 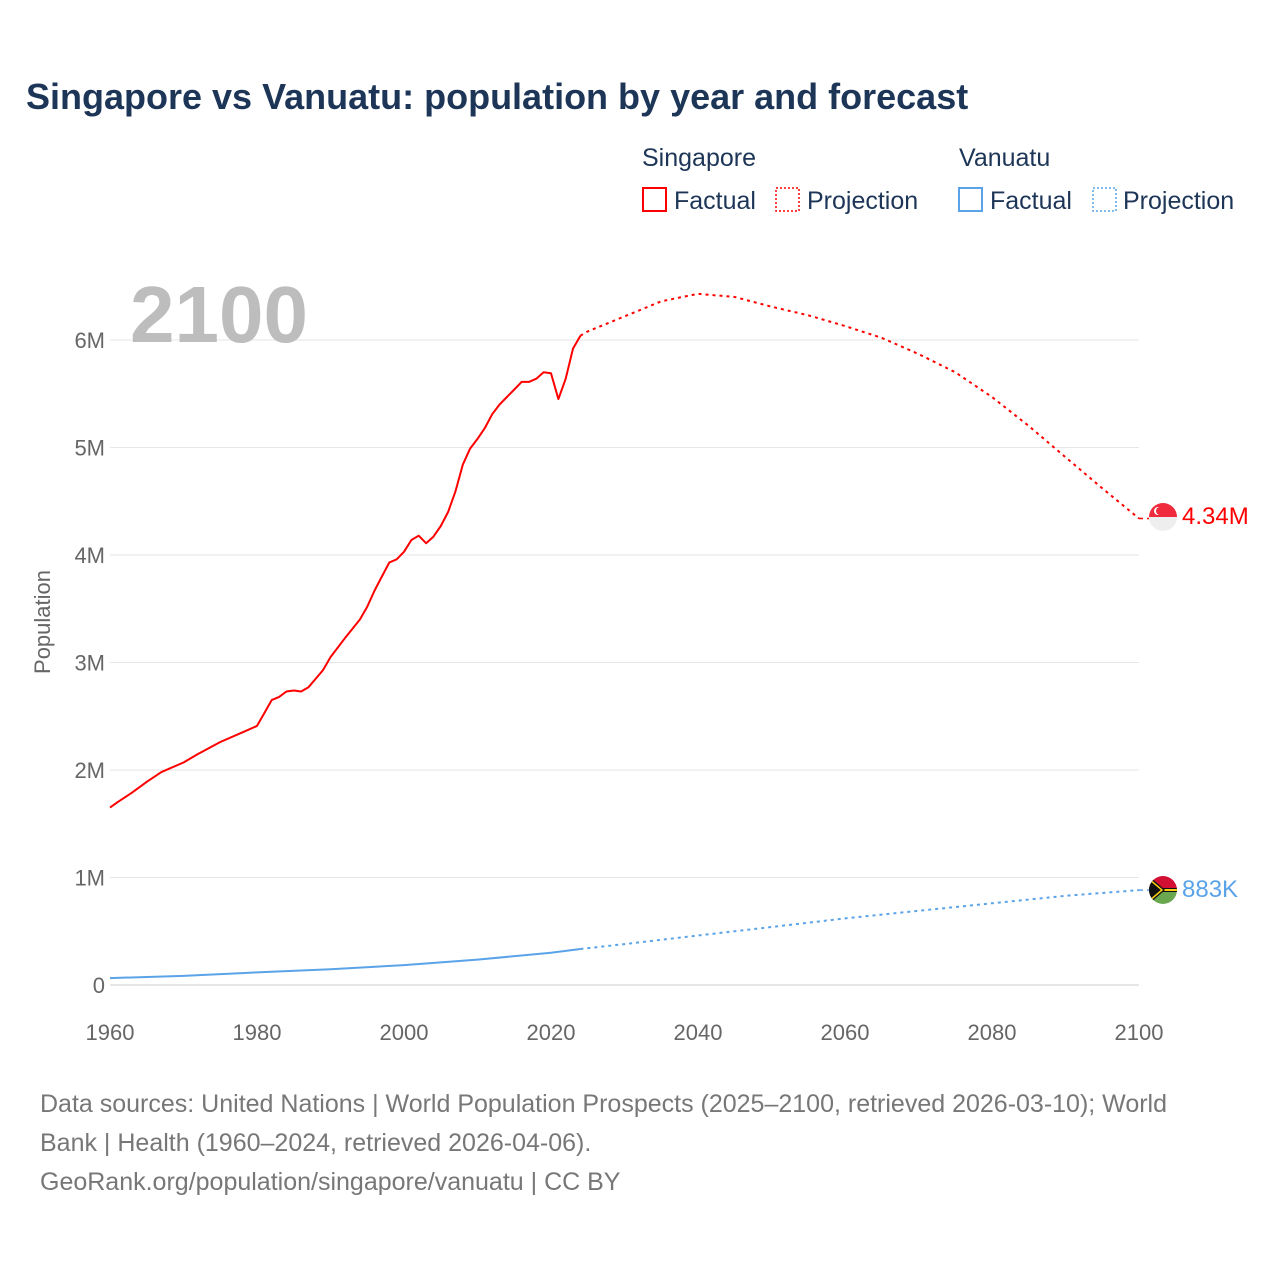 What do you see at coordinates (1139, 1032) in the screenshot?
I see `x-tick-label: 2100` at bounding box center [1139, 1032].